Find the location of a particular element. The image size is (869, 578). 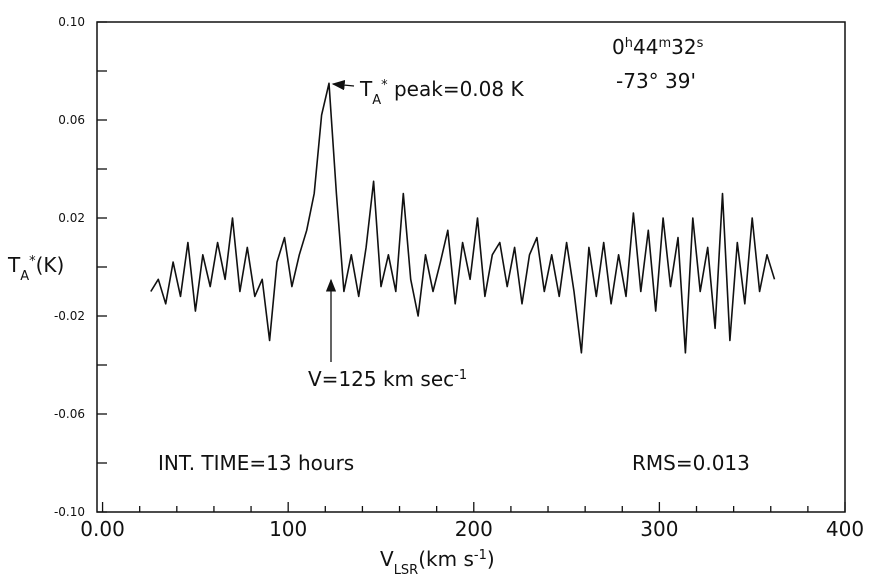

x-tick-label: 200 is located at coordinates (474, 529).